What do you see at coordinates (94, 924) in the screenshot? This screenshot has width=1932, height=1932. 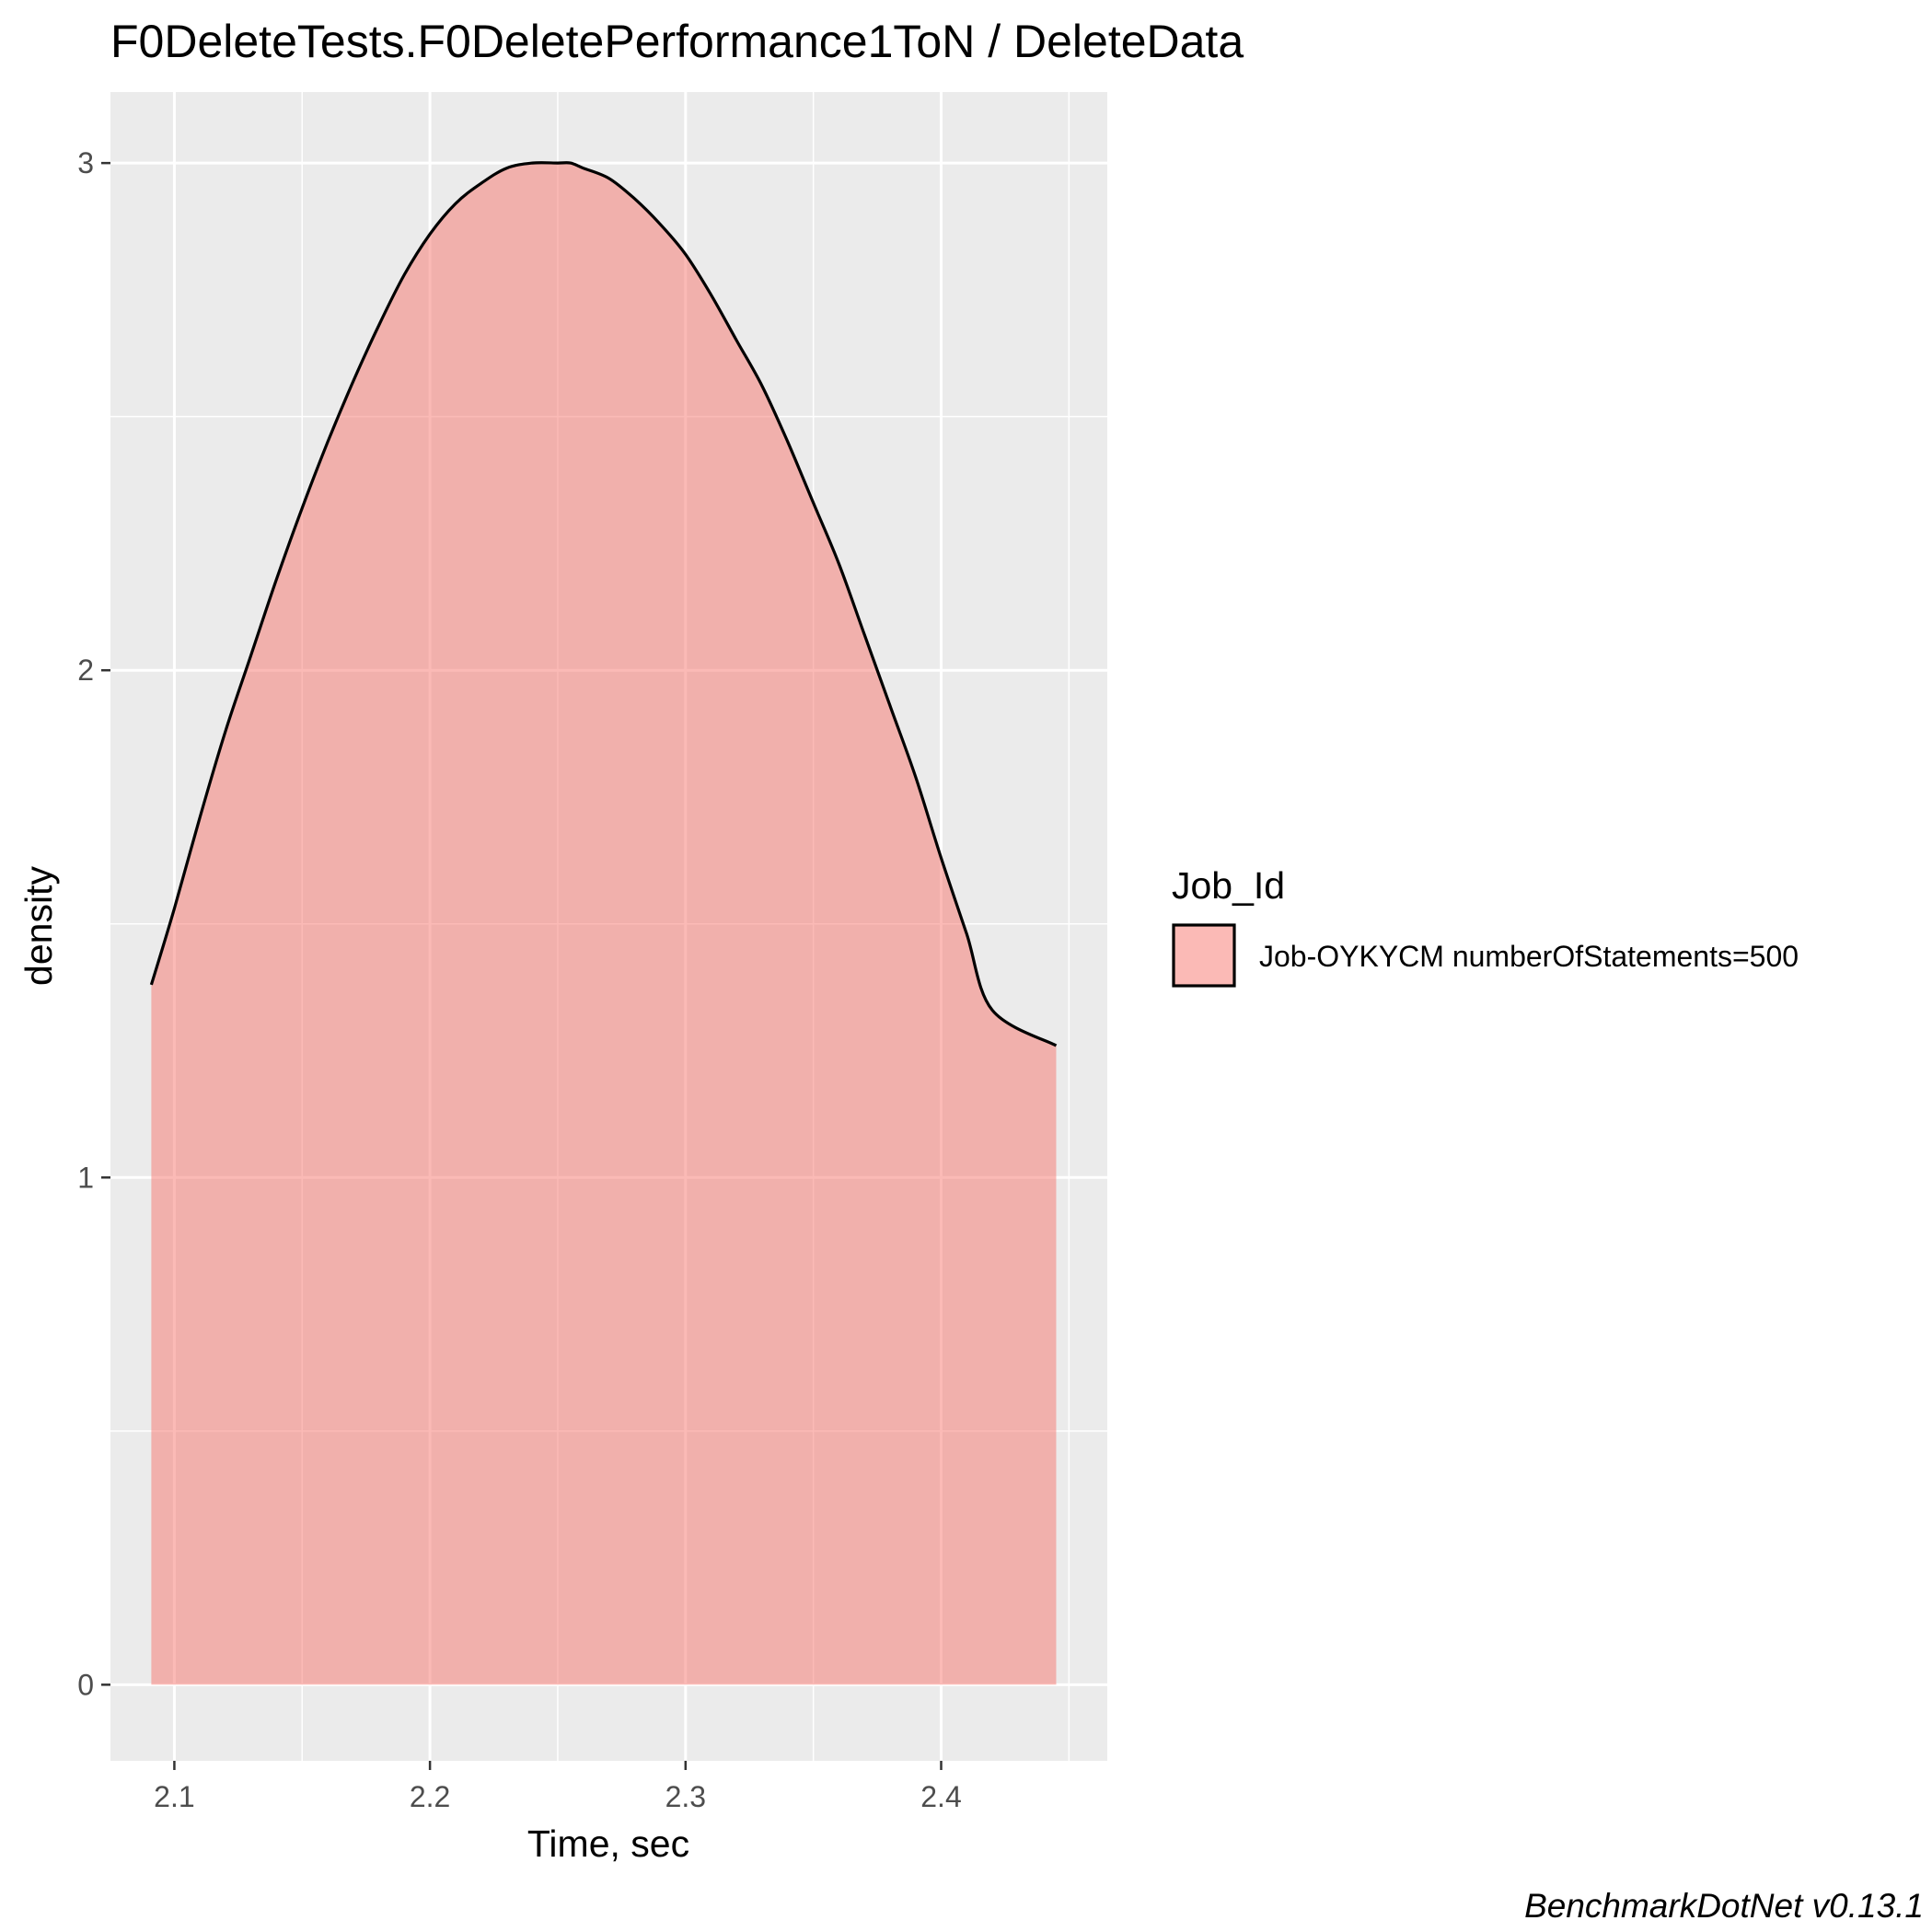 I see `y-axis-ticks: 0 1 2 3` at bounding box center [94, 924].